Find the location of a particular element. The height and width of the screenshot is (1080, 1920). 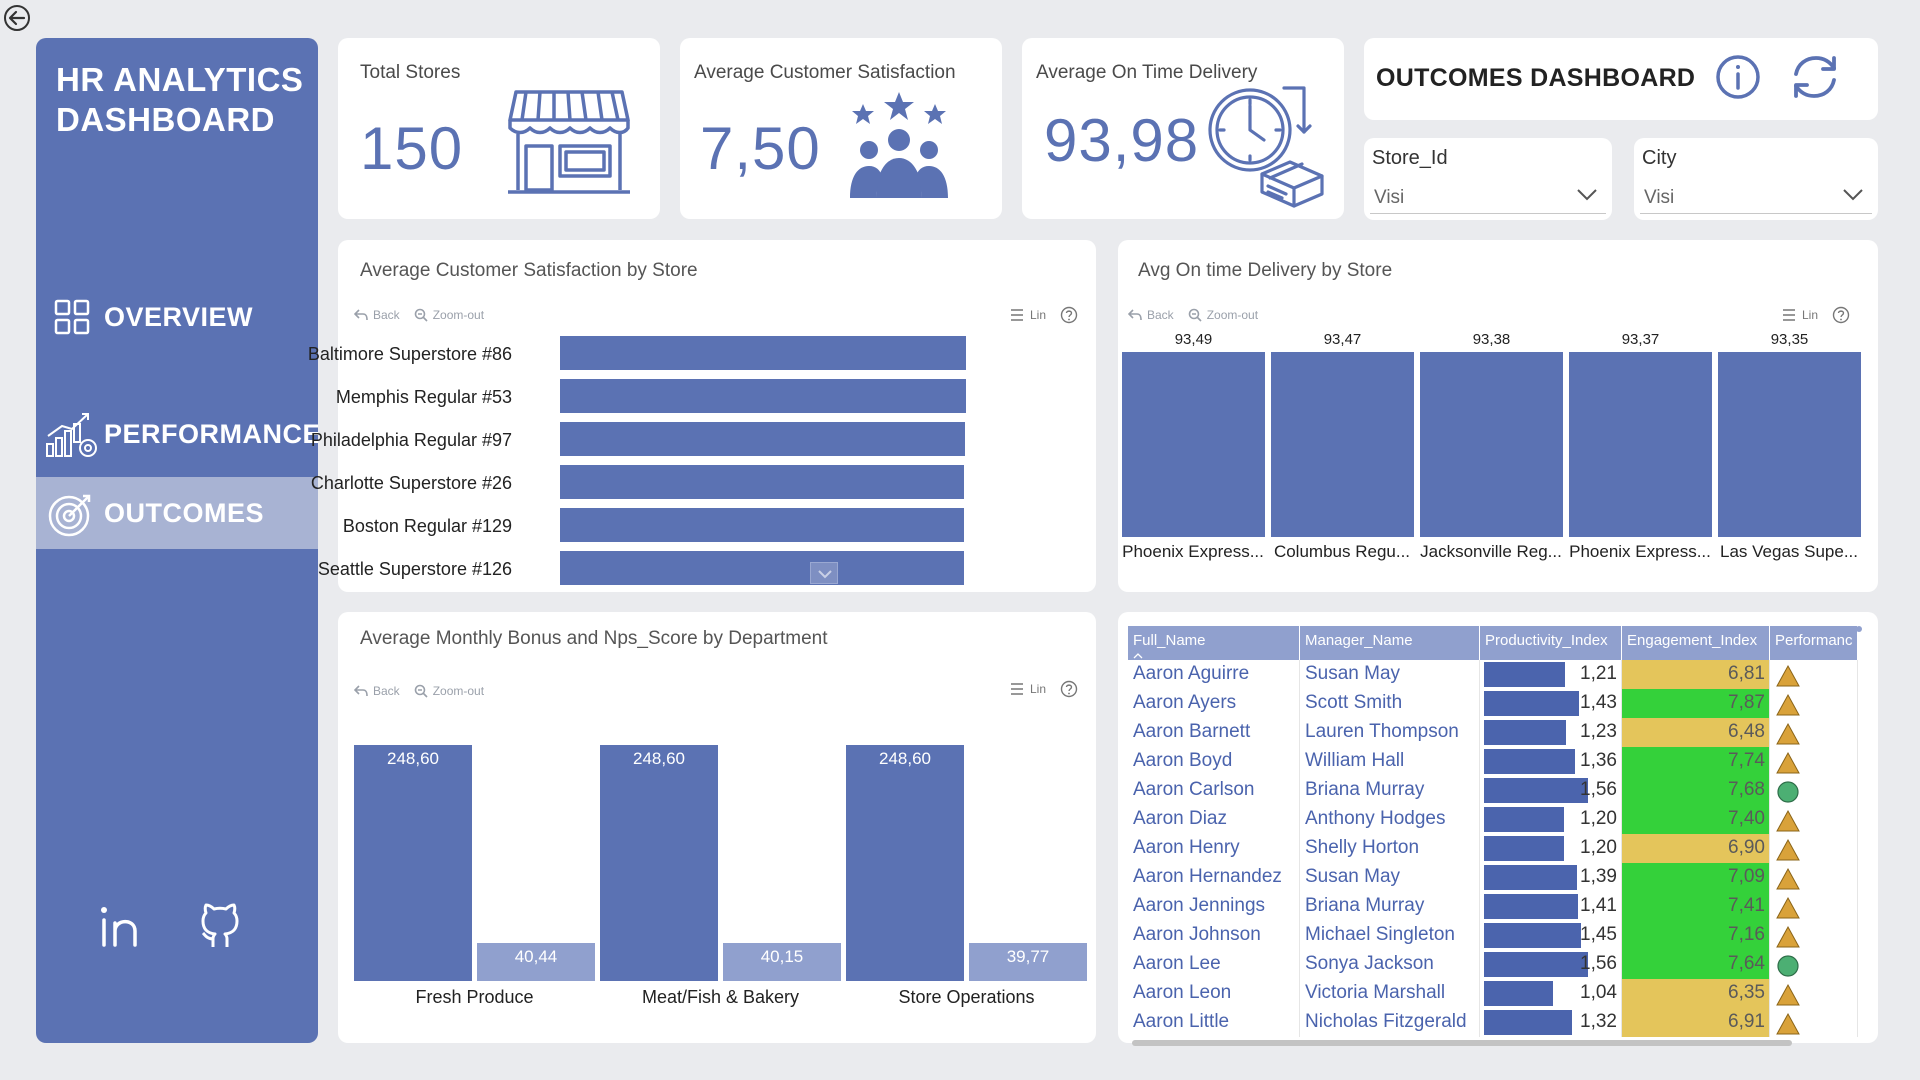

table-row: Aaron Ayers Scott Smith 1,43 7,87 is located at coordinates (1493, 703).